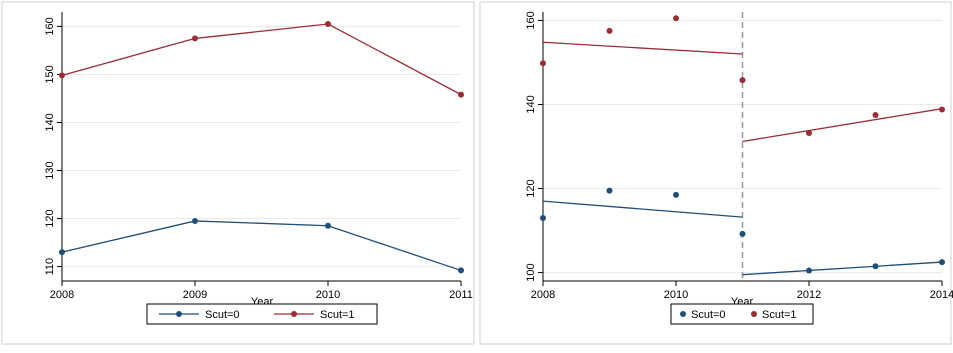 The image size is (953, 353). What do you see at coordinates (531, 272) in the screenshot?
I see `y-tick-label: 100` at bounding box center [531, 272].